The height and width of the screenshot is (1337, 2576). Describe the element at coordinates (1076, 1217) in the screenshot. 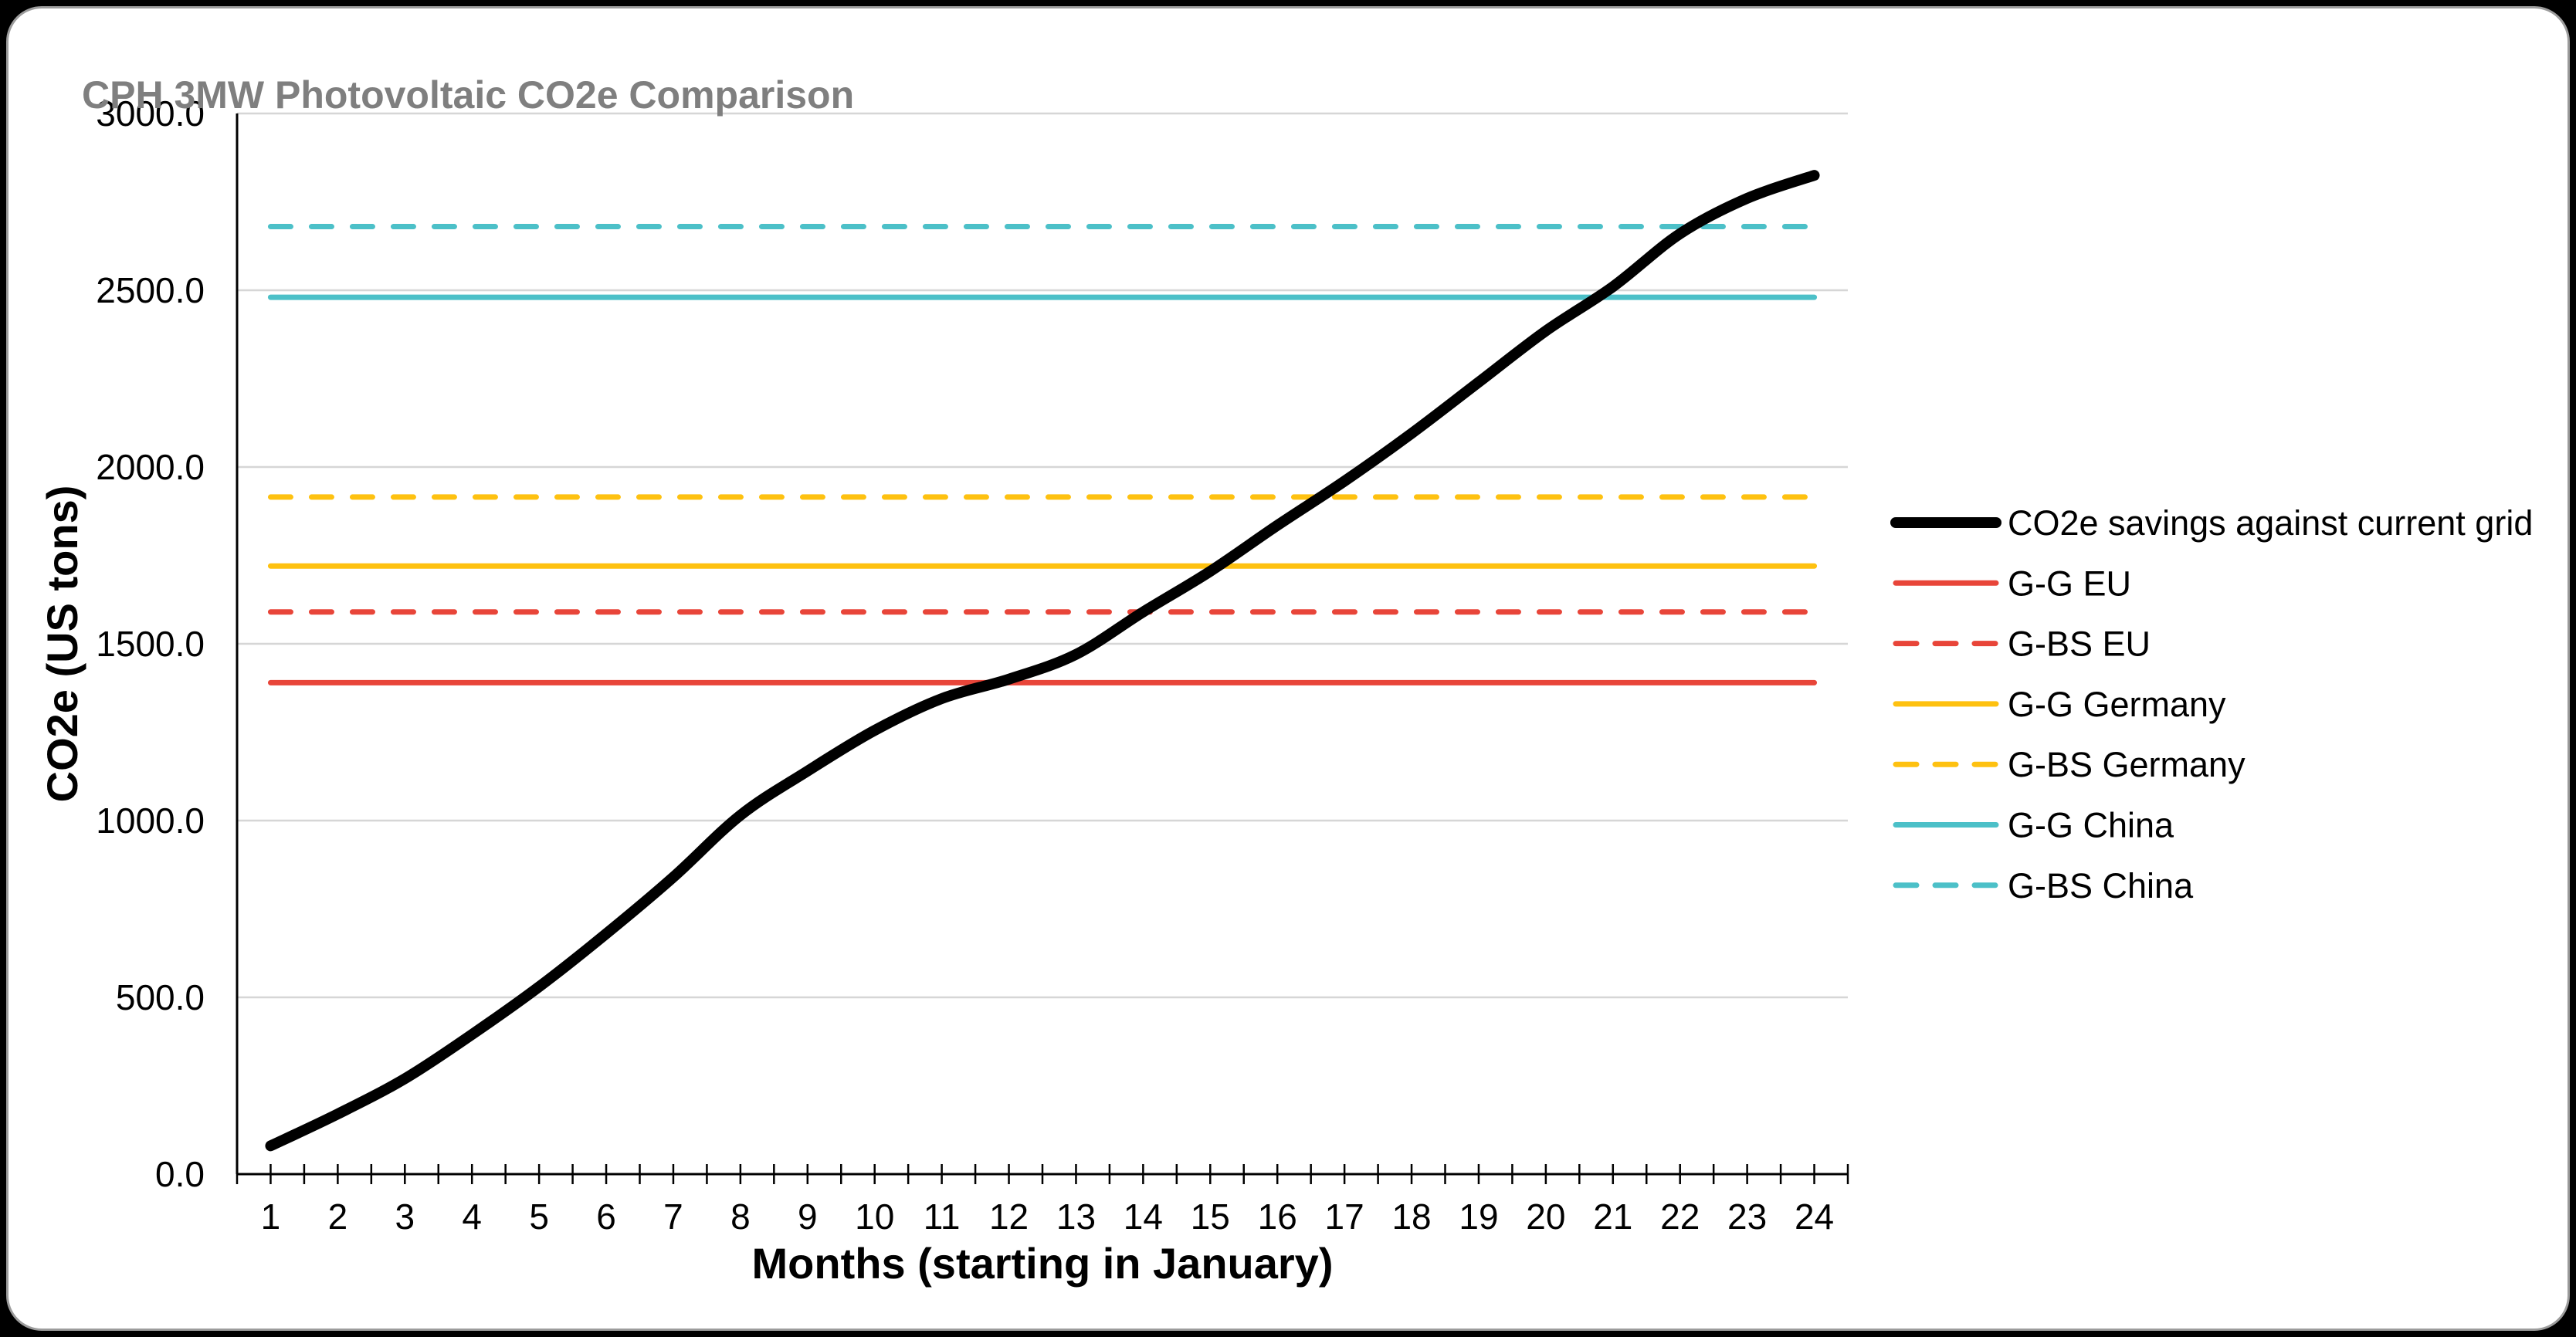

I see `x-tick-label: 13` at that location.